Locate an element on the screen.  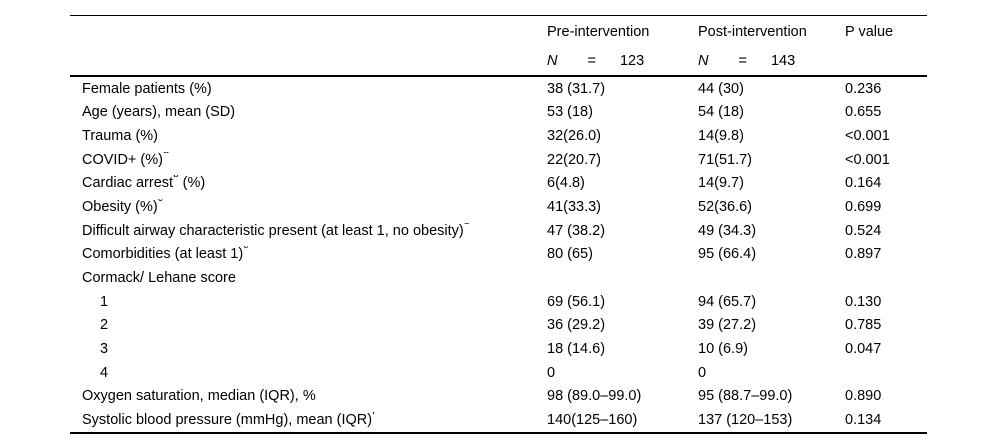
header-post-intervention: Post-intervention is located at coordinates (752, 32).